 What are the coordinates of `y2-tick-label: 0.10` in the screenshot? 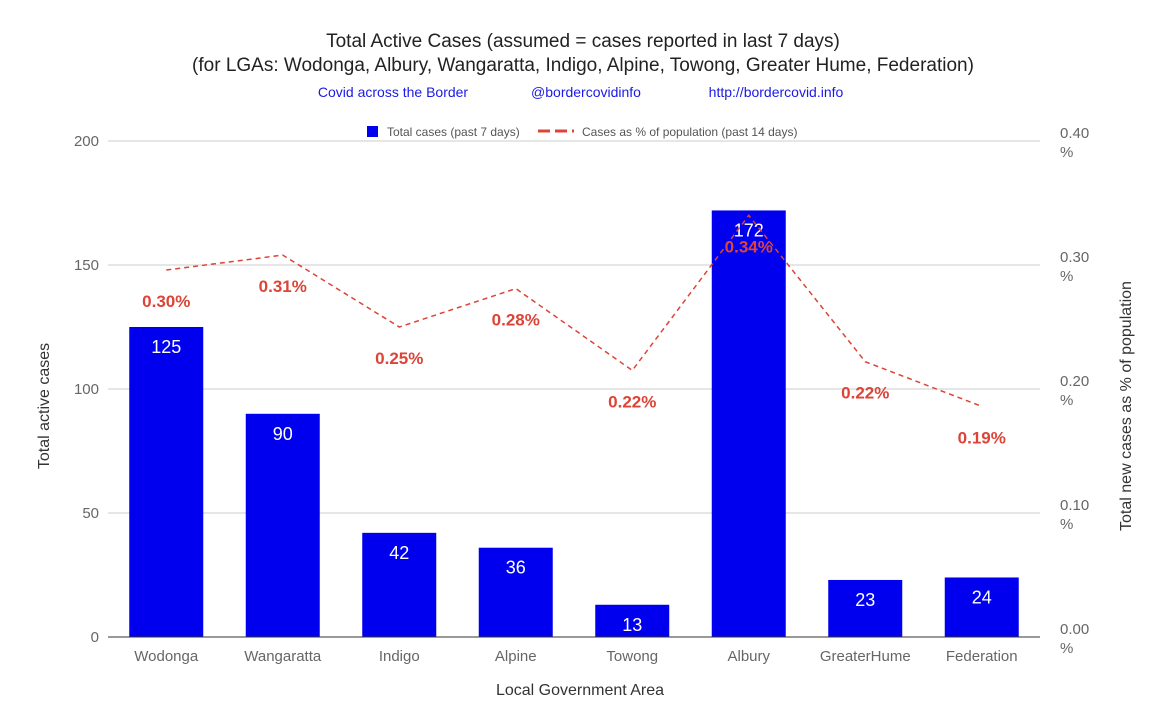 It's located at (1074, 505).